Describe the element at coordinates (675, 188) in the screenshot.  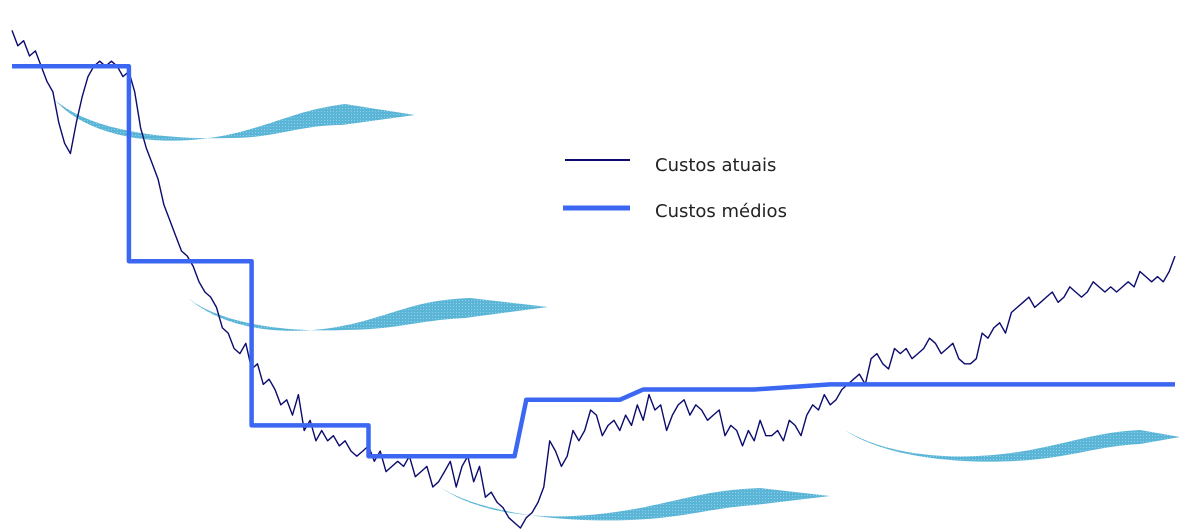
I see `legend: Custos atuais Custos médios` at that location.